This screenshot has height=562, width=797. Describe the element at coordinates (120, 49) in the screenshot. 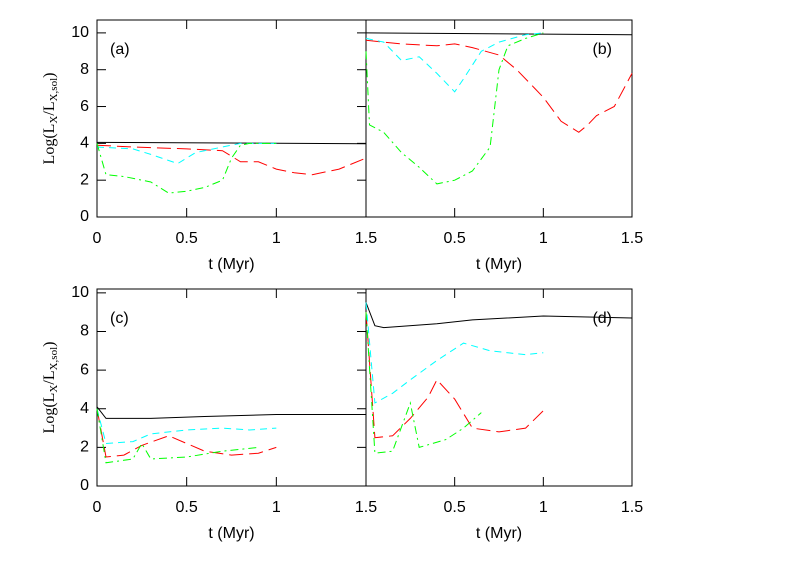

I see `panel-label: (a)` at that location.